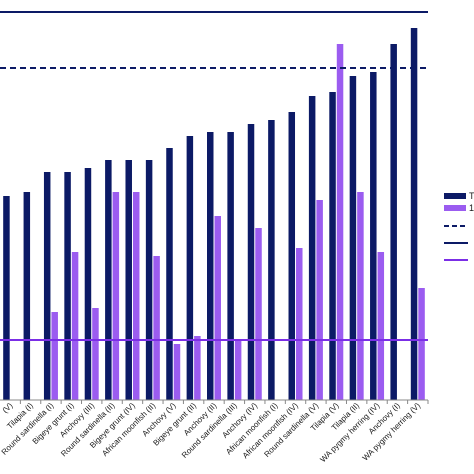 This screenshot has height=474, width=474. Describe the element at coordinates (8, 408) in the screenshot. I see `x-tick-label-1: (V)` at that location.